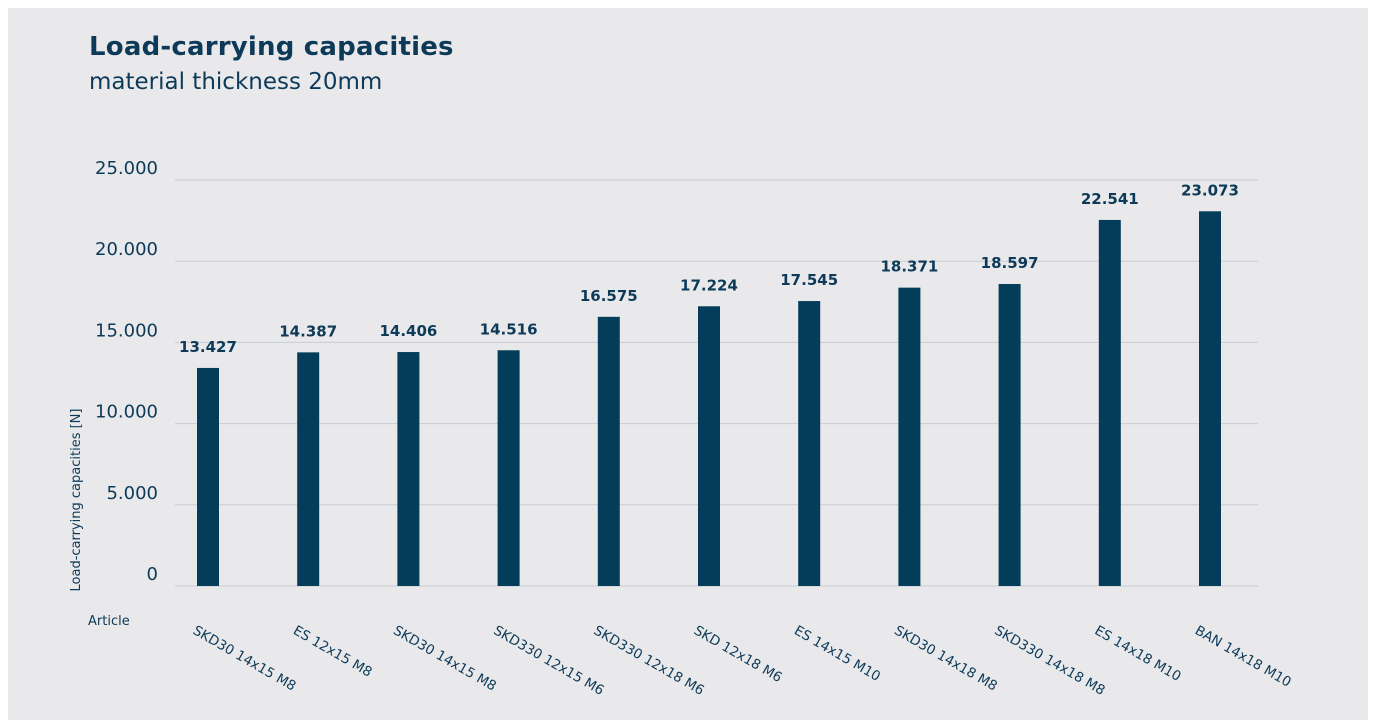 The image size is (1373, 724). Describe the element at coordinates (308, 331) in the screenshot. I see `data-label: 14.387` at that location.